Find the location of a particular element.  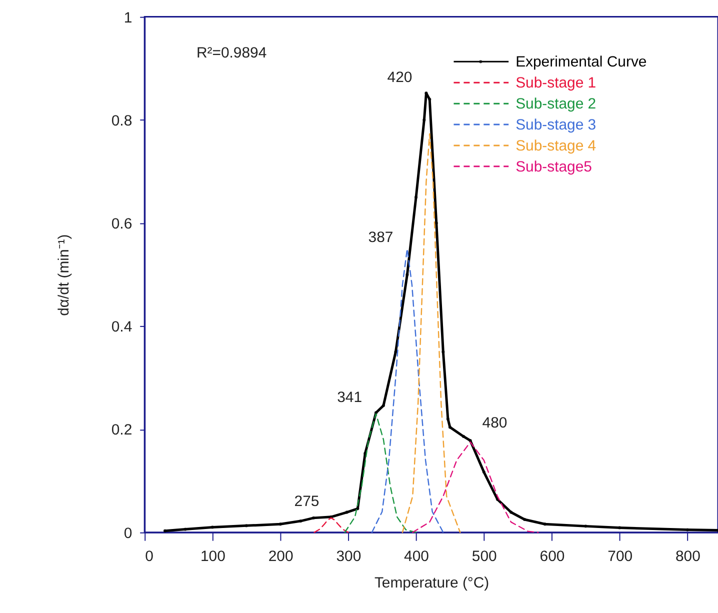

x-tick-label: 700 is located at coordinates (620, 556).